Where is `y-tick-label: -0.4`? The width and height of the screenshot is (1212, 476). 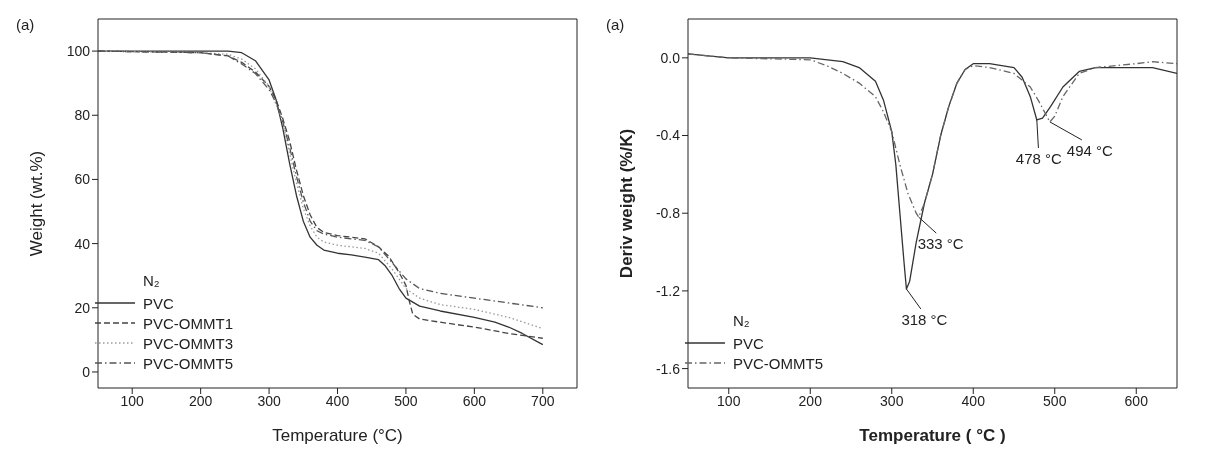
y-tick-label: -0.4 is located at coordinates (668, 135).